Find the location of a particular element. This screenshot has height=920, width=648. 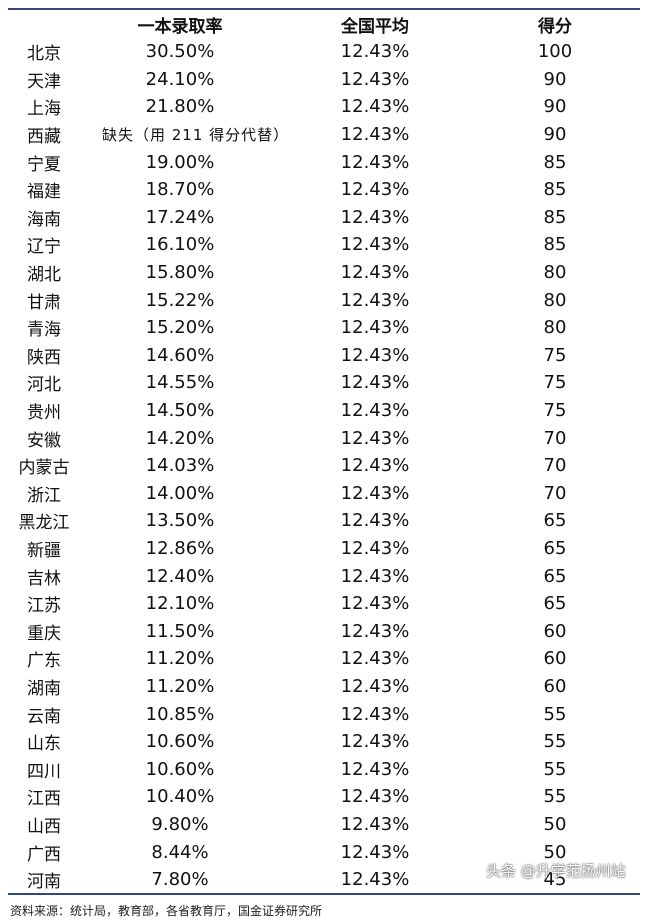

province-cell: 河南 is located at coordinates (44, 882).